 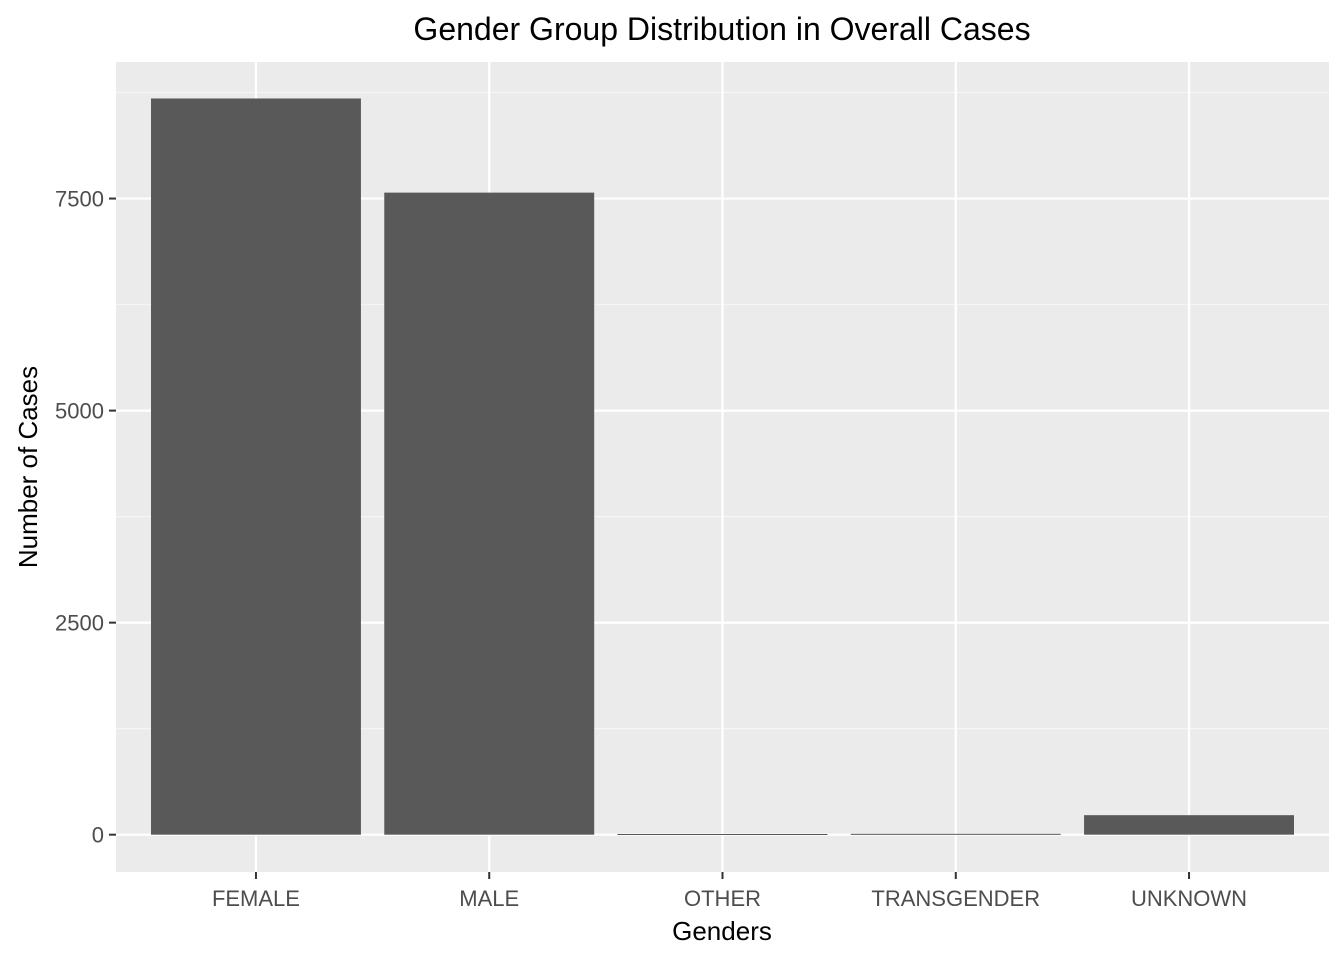 I want to click on bar-other, so click(x=722, y=835).